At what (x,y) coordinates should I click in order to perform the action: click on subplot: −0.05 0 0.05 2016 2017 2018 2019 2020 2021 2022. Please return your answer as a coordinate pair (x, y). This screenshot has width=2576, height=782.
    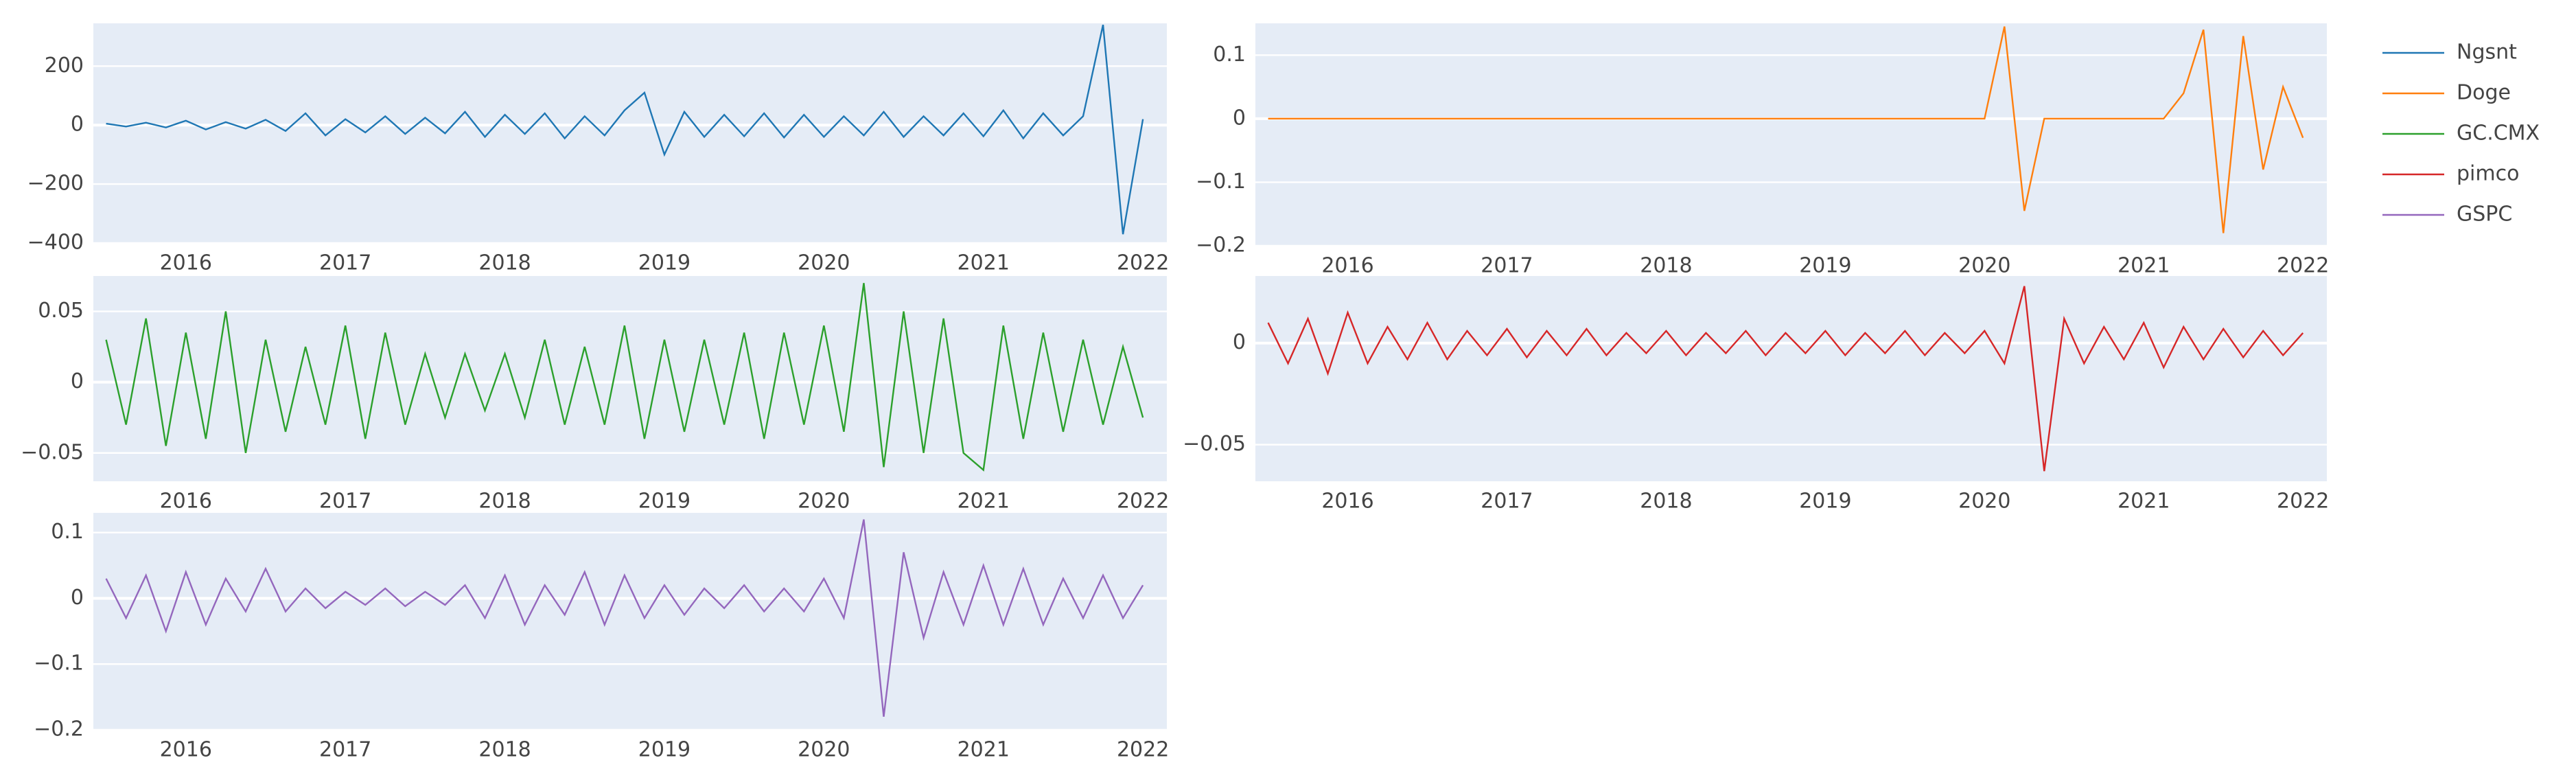
    Looking at the image, I should click on (595, 395).